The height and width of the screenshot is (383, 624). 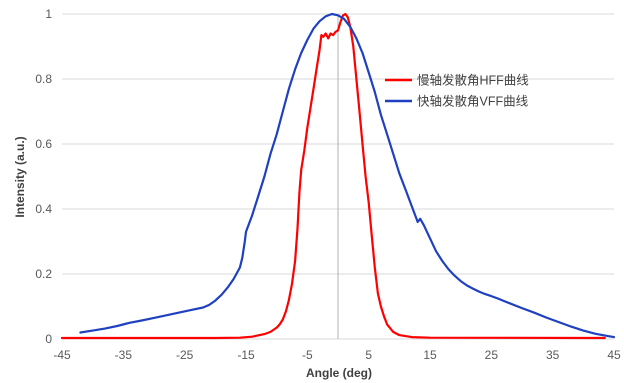 What do you see at coordinates (124, 355) in the screenshot?
I see `x-tick-label: -35` at bounding box center [124, 355].